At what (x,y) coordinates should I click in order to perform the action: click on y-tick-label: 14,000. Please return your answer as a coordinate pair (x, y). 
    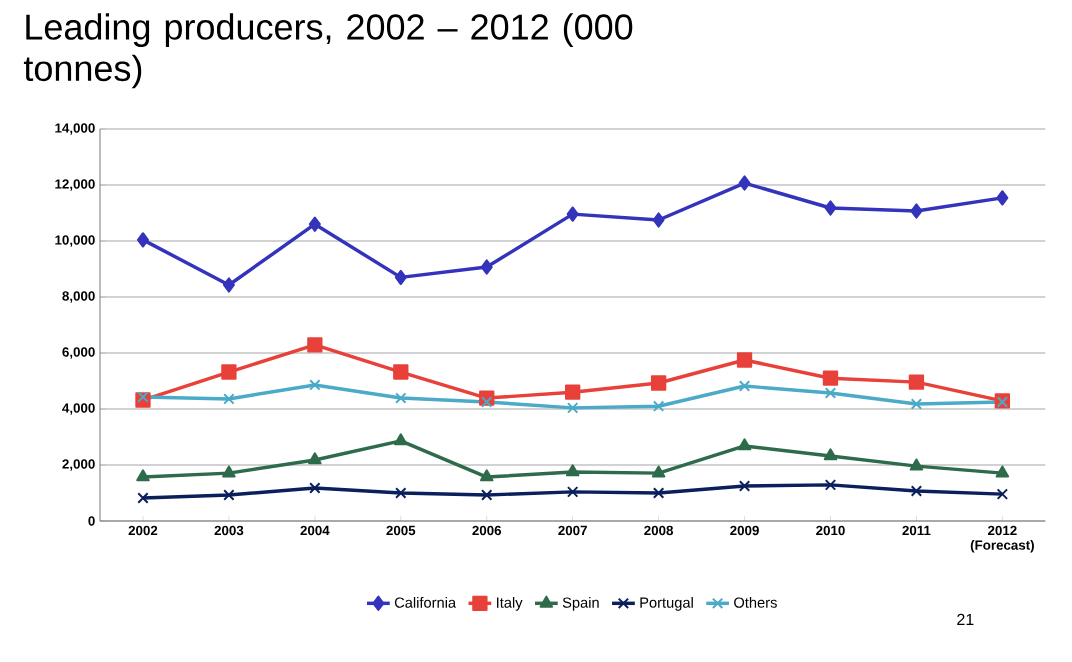
    Looking at the image, I should click on (75, 129).